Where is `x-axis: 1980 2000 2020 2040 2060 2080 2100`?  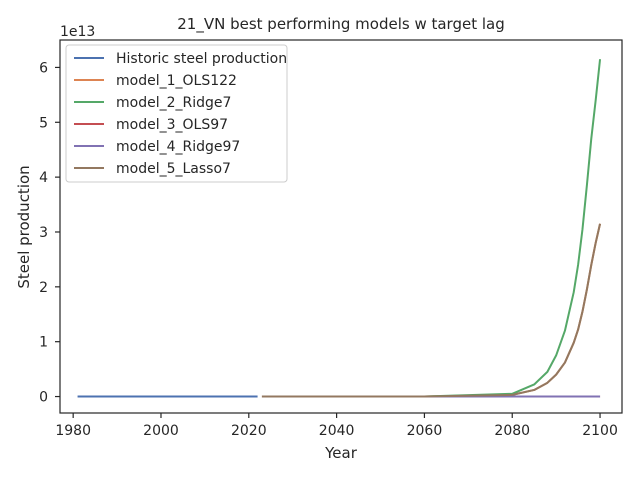
x-axis: 1980 2000 2020 2040 2060 2080 2100 is located at coordinates (336, 426).